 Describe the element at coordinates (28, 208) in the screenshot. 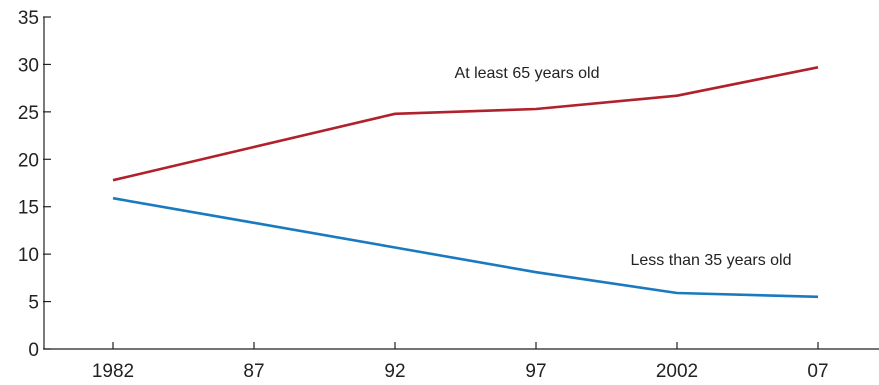

I see `y-tick-label: 15` at that location.